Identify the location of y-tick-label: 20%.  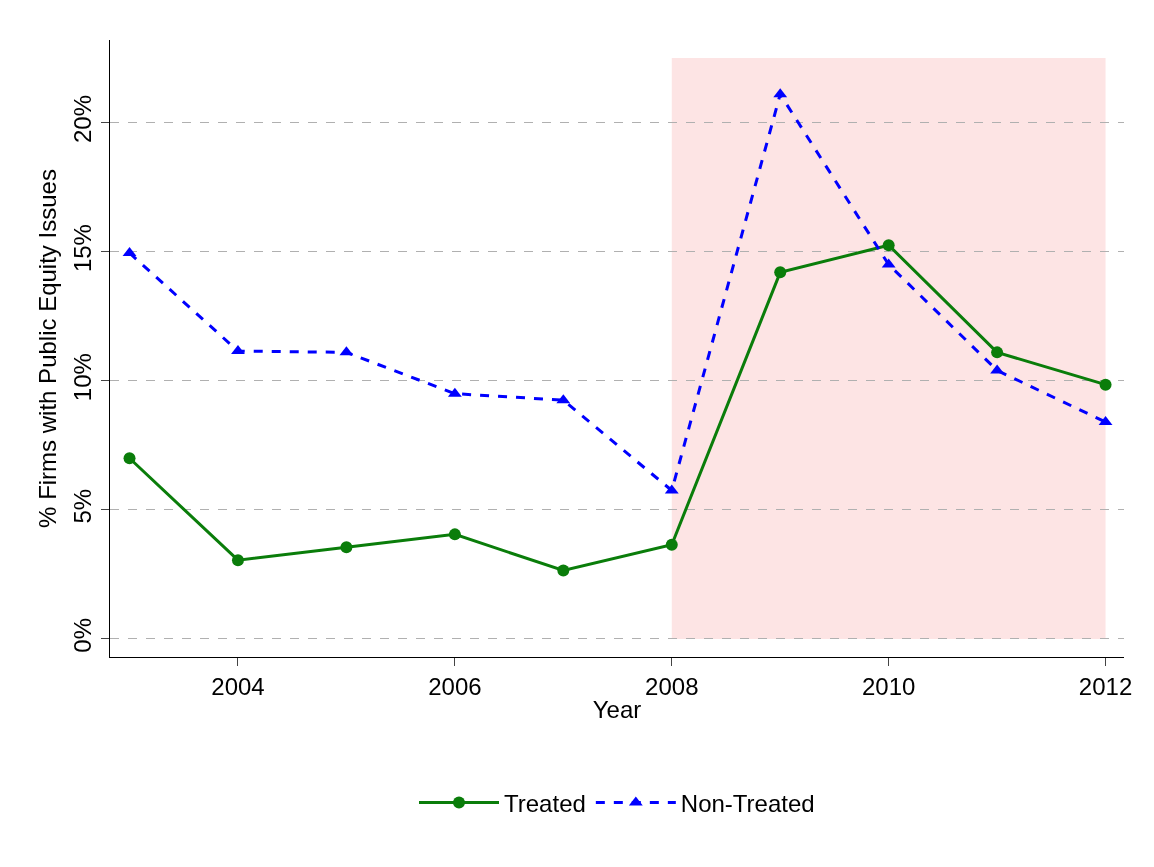
(83, 119).